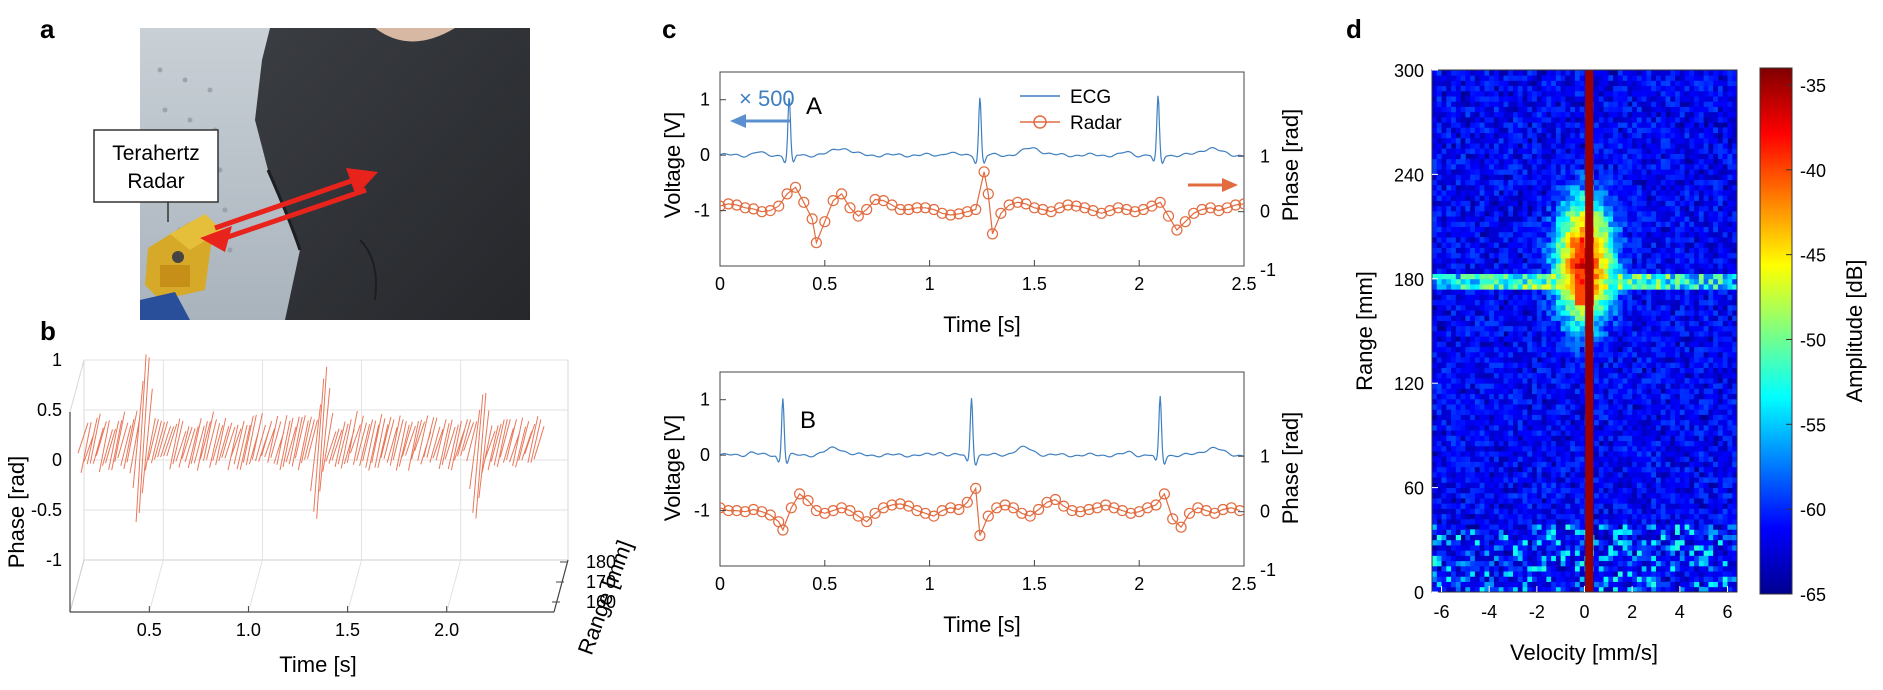  What do you see at coordinates (1589, 331) in the screenshot?
I see `zero-velocity-line` at bounding box center [1589, 331].